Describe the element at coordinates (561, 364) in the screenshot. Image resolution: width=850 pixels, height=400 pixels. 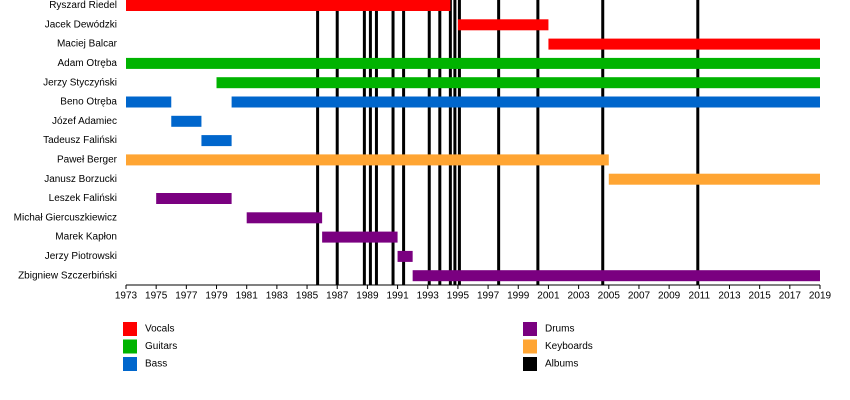
I see `legend-label: Albums` at that location.